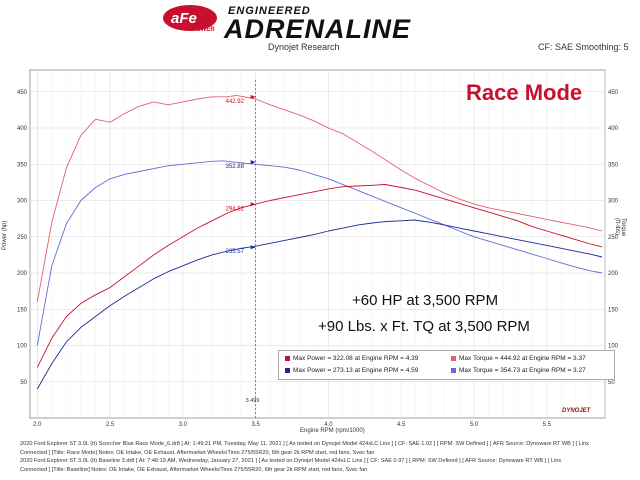 The height and width of the screenshot is (480, 640). I want to click on x-axis-label: Engine RPM (rpm/1000), so click(332, 431).